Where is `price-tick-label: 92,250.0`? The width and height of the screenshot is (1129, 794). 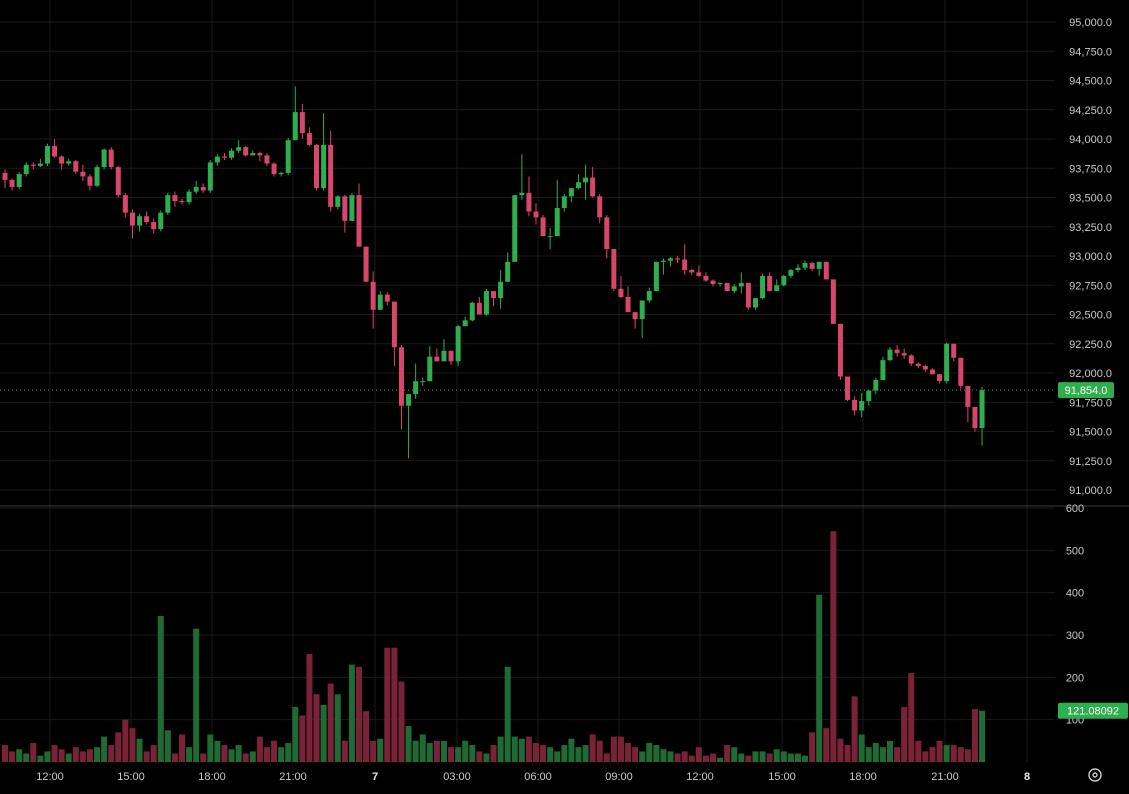
price-tick-label: 92,250.0 is located at coordinates (1090, 345).